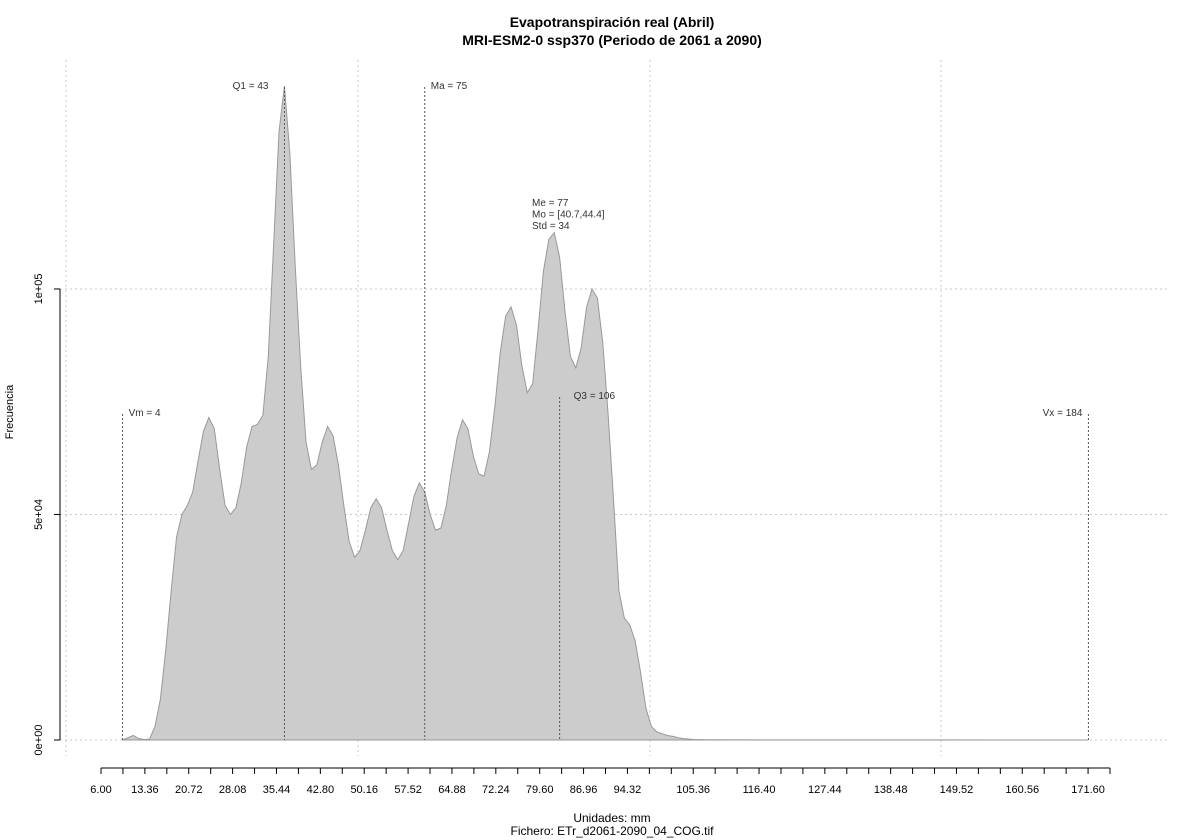 The height and width of the screenshot is (840, 1200). Describe the element at coordinates (568, 215) in the screenshot. I see `stats-line: Mo = [40.7,44.4]` at that location.